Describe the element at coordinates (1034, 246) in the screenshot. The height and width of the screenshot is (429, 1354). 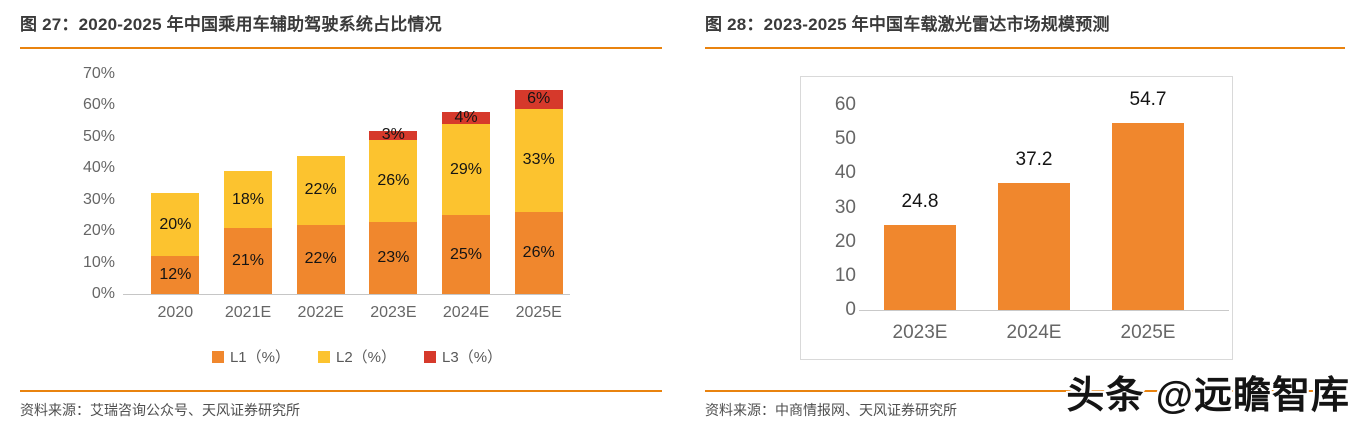
I see `bar-2024E` at that location.